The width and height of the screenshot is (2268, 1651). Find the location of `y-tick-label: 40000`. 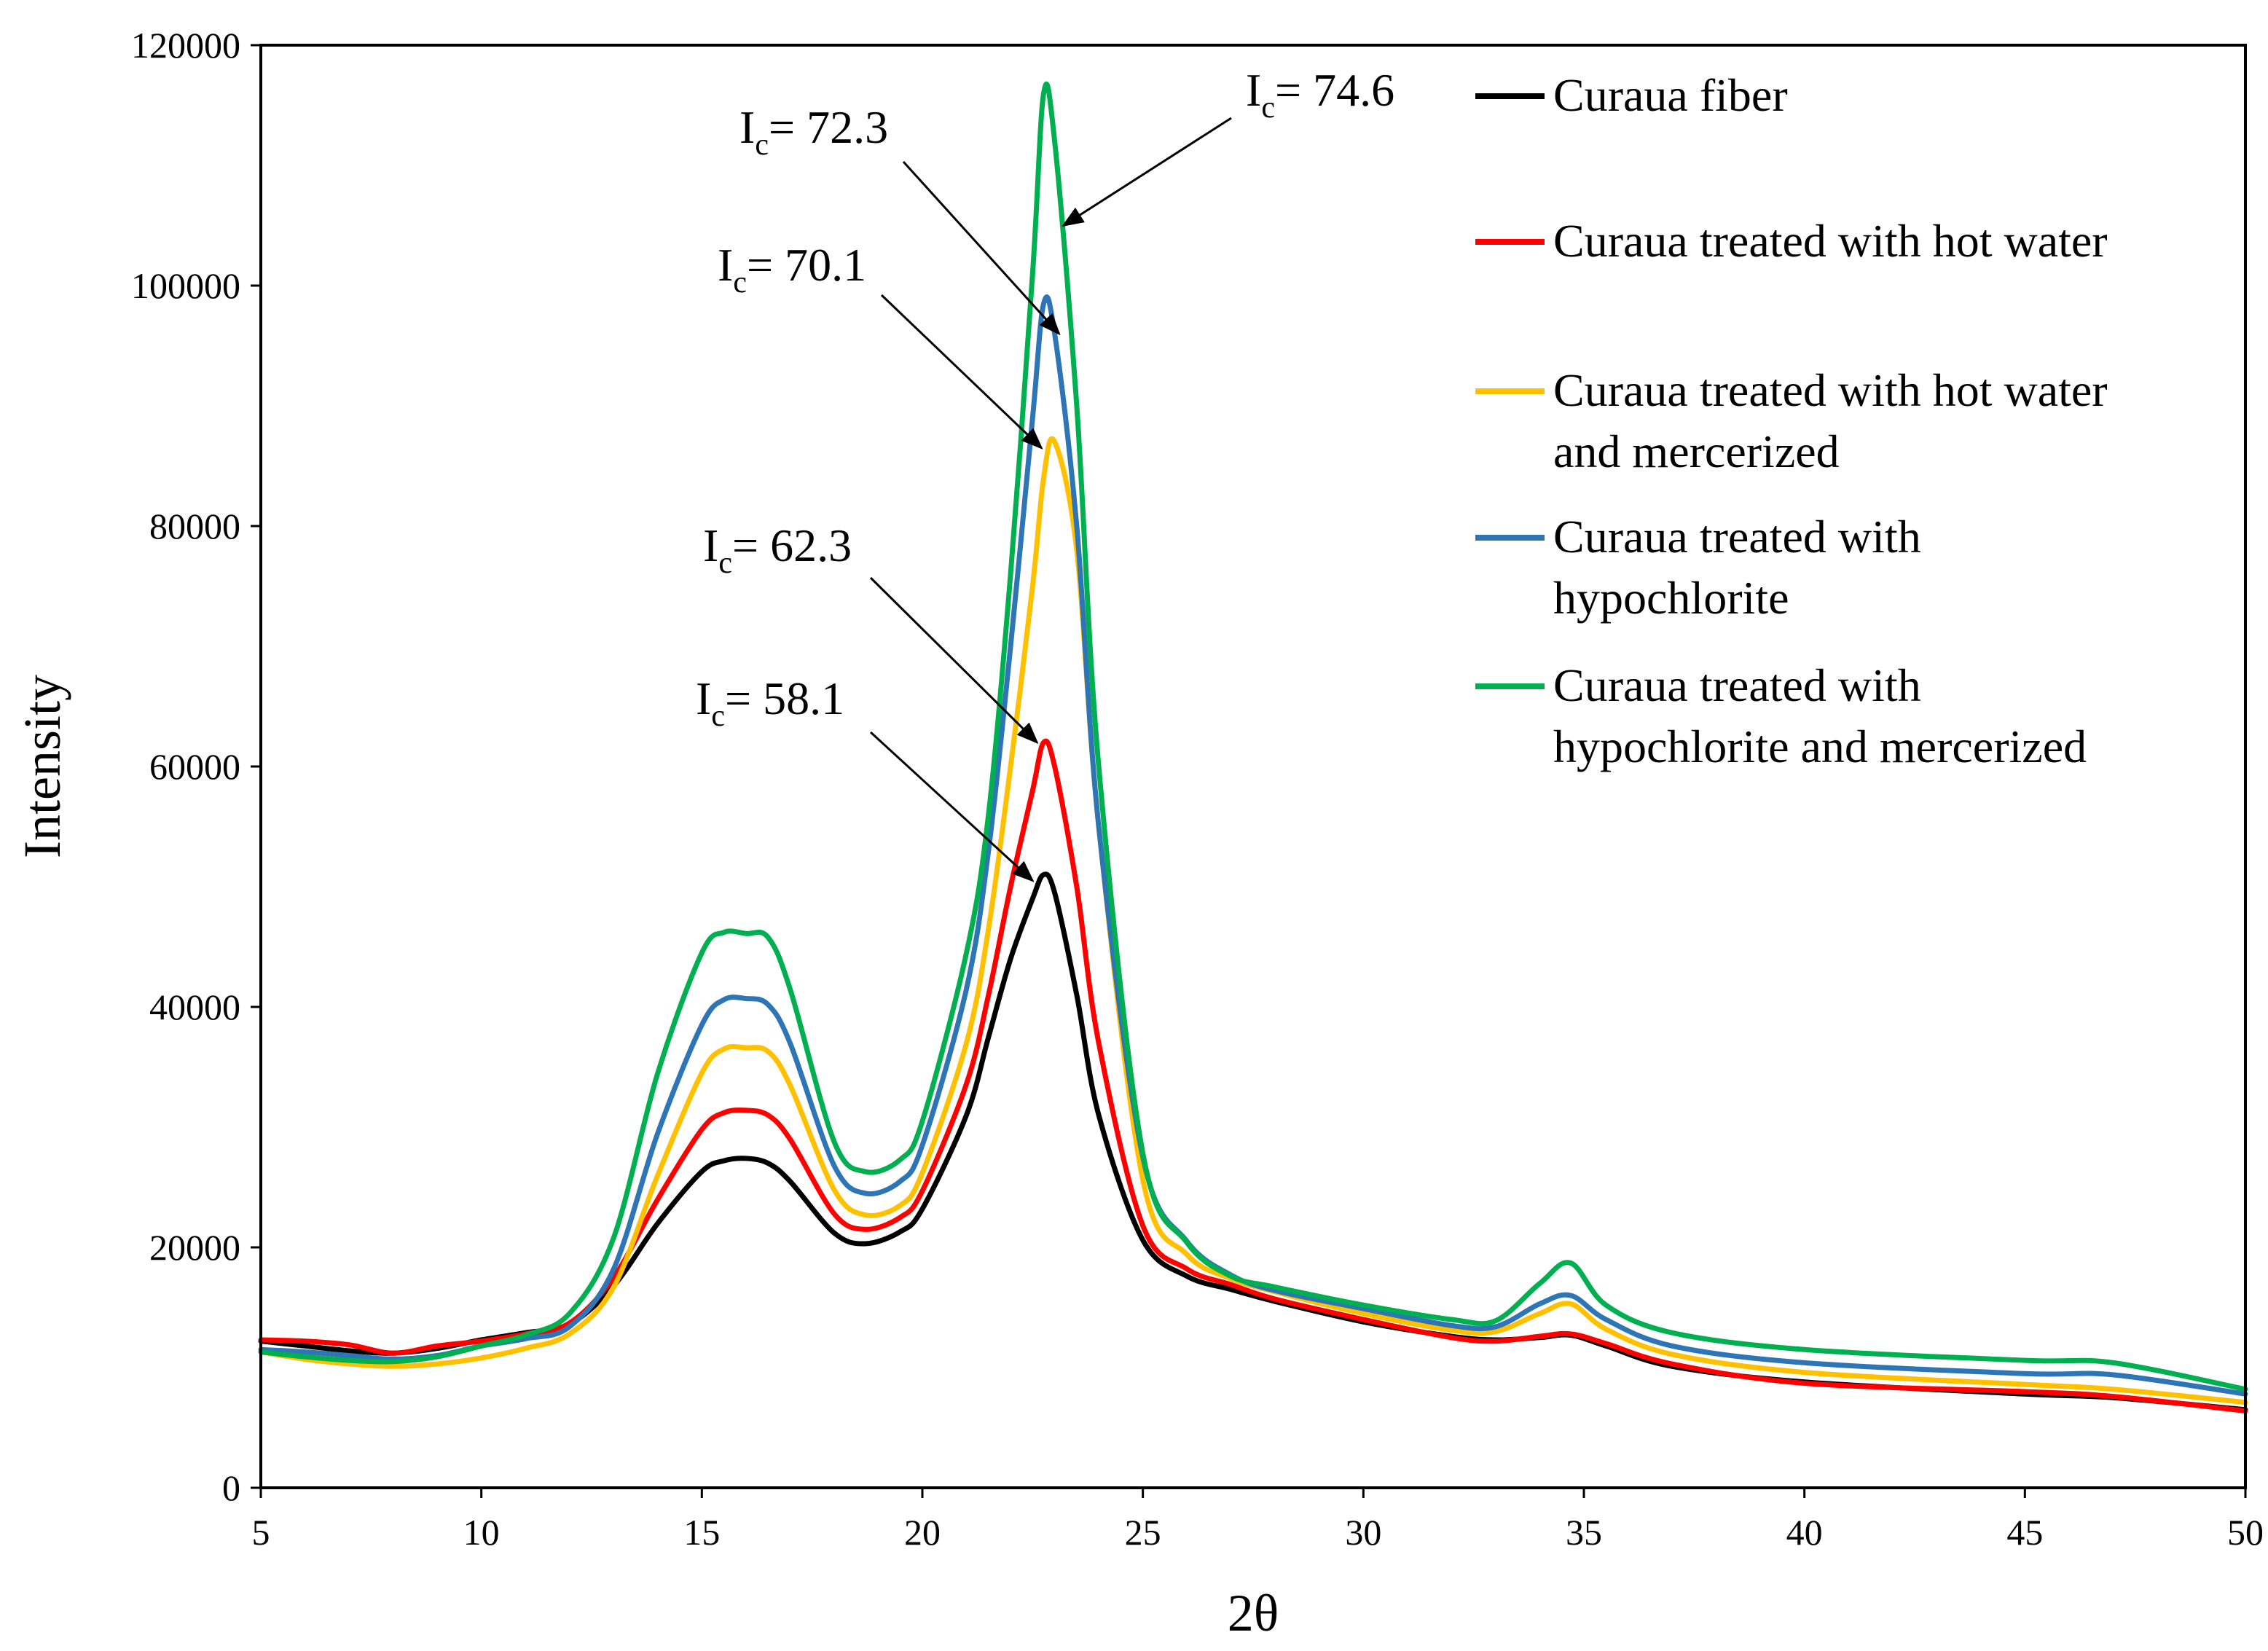

y-tick-label: 40000 is located at coordinates (194, 1007).